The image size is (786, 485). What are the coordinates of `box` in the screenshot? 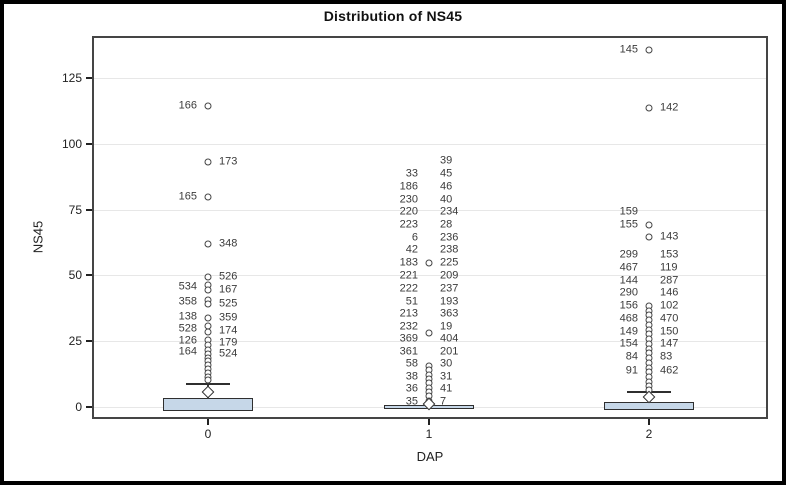 It's located at (208, 404).